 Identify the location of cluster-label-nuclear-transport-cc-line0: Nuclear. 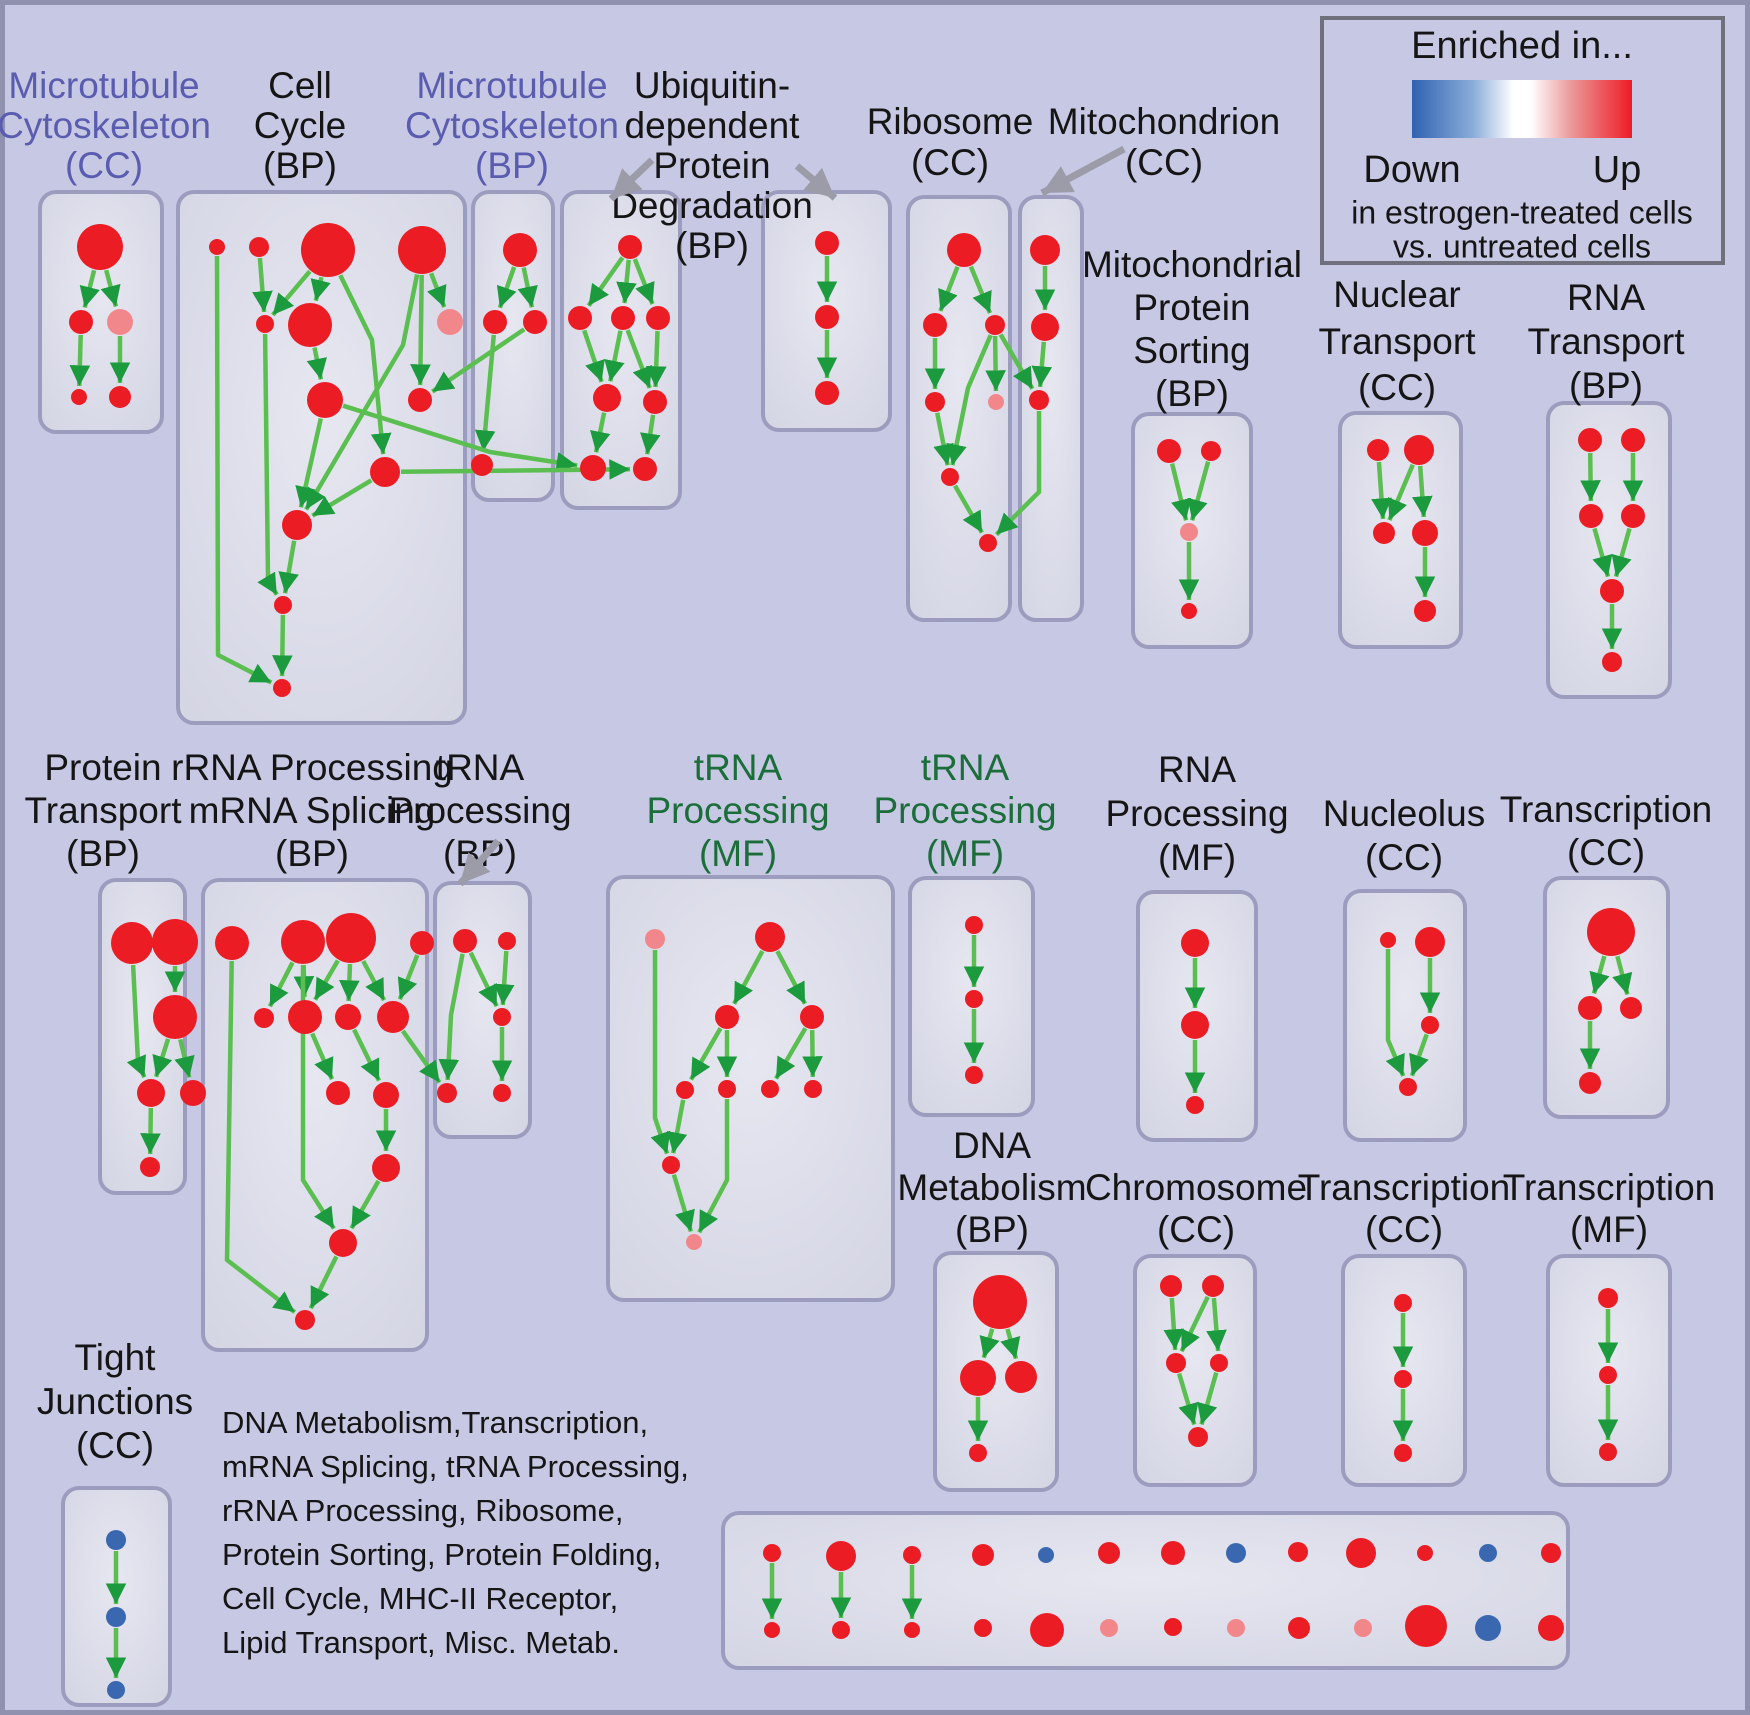
(1397, 294).